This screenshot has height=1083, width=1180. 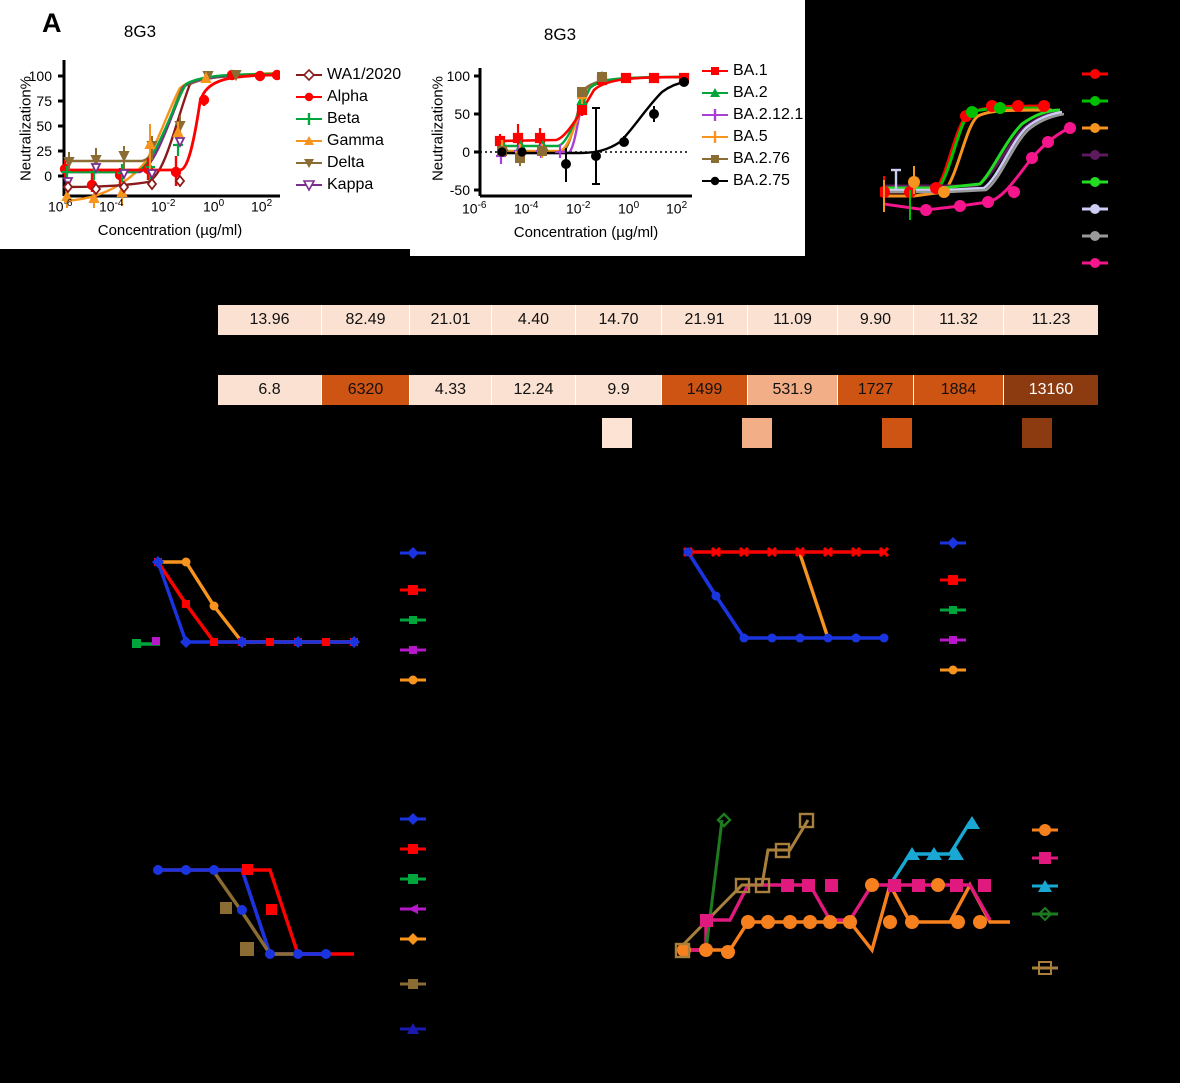 I want to click on panel2-xlabel: Concentration (µg/ml), so click(x=586, y=232).